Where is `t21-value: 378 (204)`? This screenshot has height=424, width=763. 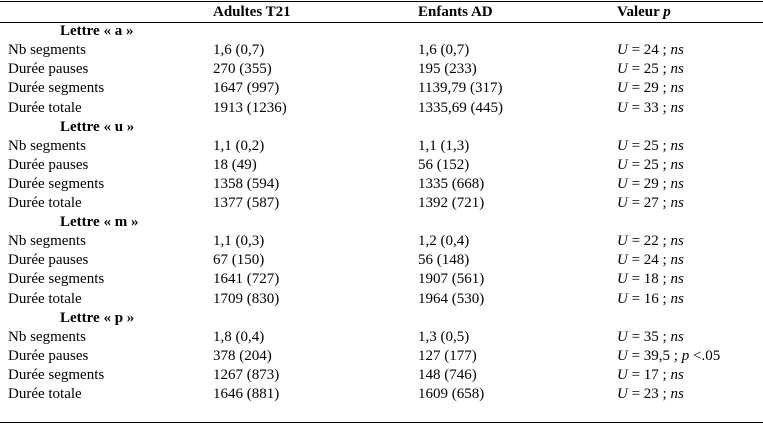
t21-value: 378 (204) is located at coordinates (242, 355).